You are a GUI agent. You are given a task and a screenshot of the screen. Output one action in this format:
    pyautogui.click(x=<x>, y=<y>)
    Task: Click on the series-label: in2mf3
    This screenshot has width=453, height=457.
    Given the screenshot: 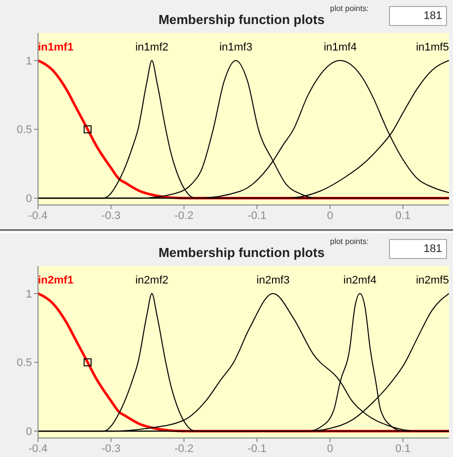 What is the action you would take?
    pyautogui.click(x=273, y=280)
    